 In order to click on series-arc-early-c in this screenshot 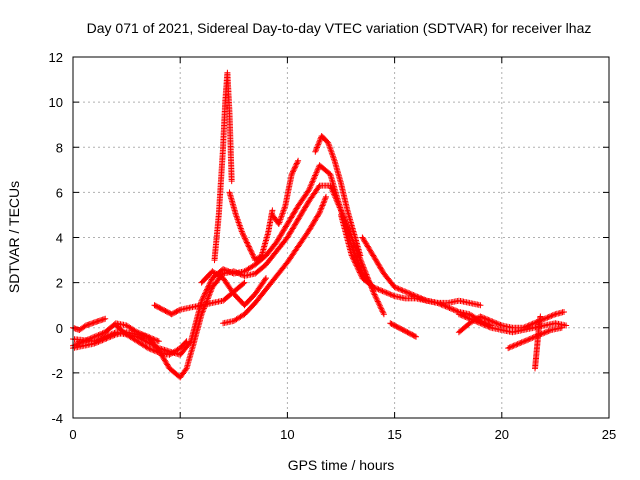, I will do `click(151, 340)`.